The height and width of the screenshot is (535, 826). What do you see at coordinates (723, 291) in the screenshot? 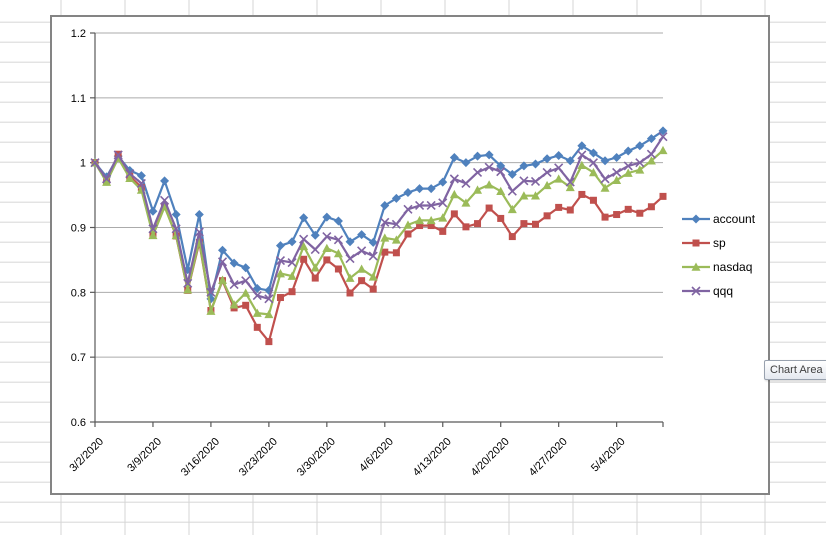
I see `legend-label: qqq` at bounding box center [723, 291].